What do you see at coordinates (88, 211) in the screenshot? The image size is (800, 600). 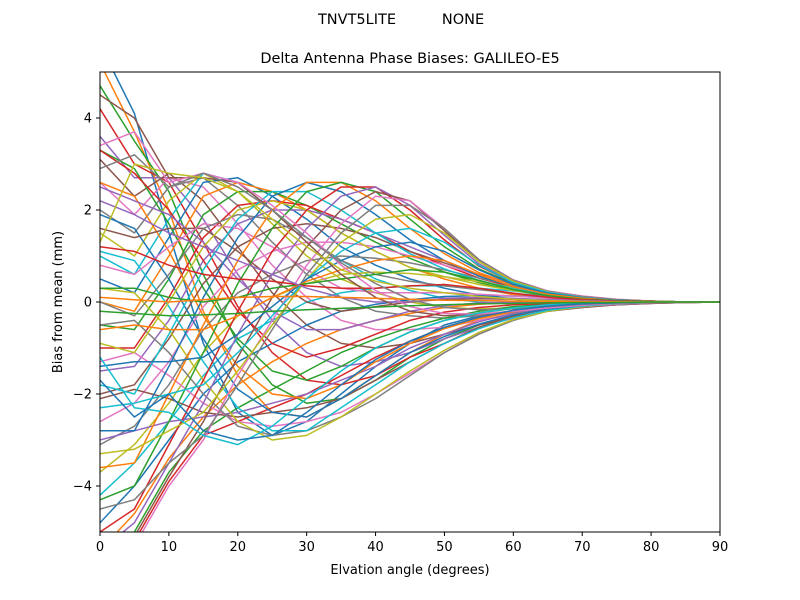 I see `y-tick-label: 2` at bounding box center [88, 211].